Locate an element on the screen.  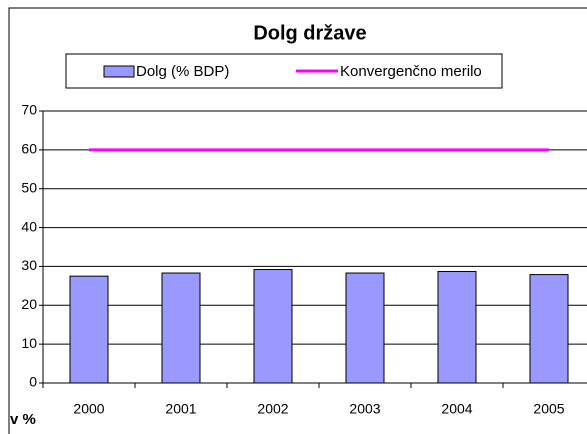
y-tick-label: 60 is located at coordinates (29, 149).